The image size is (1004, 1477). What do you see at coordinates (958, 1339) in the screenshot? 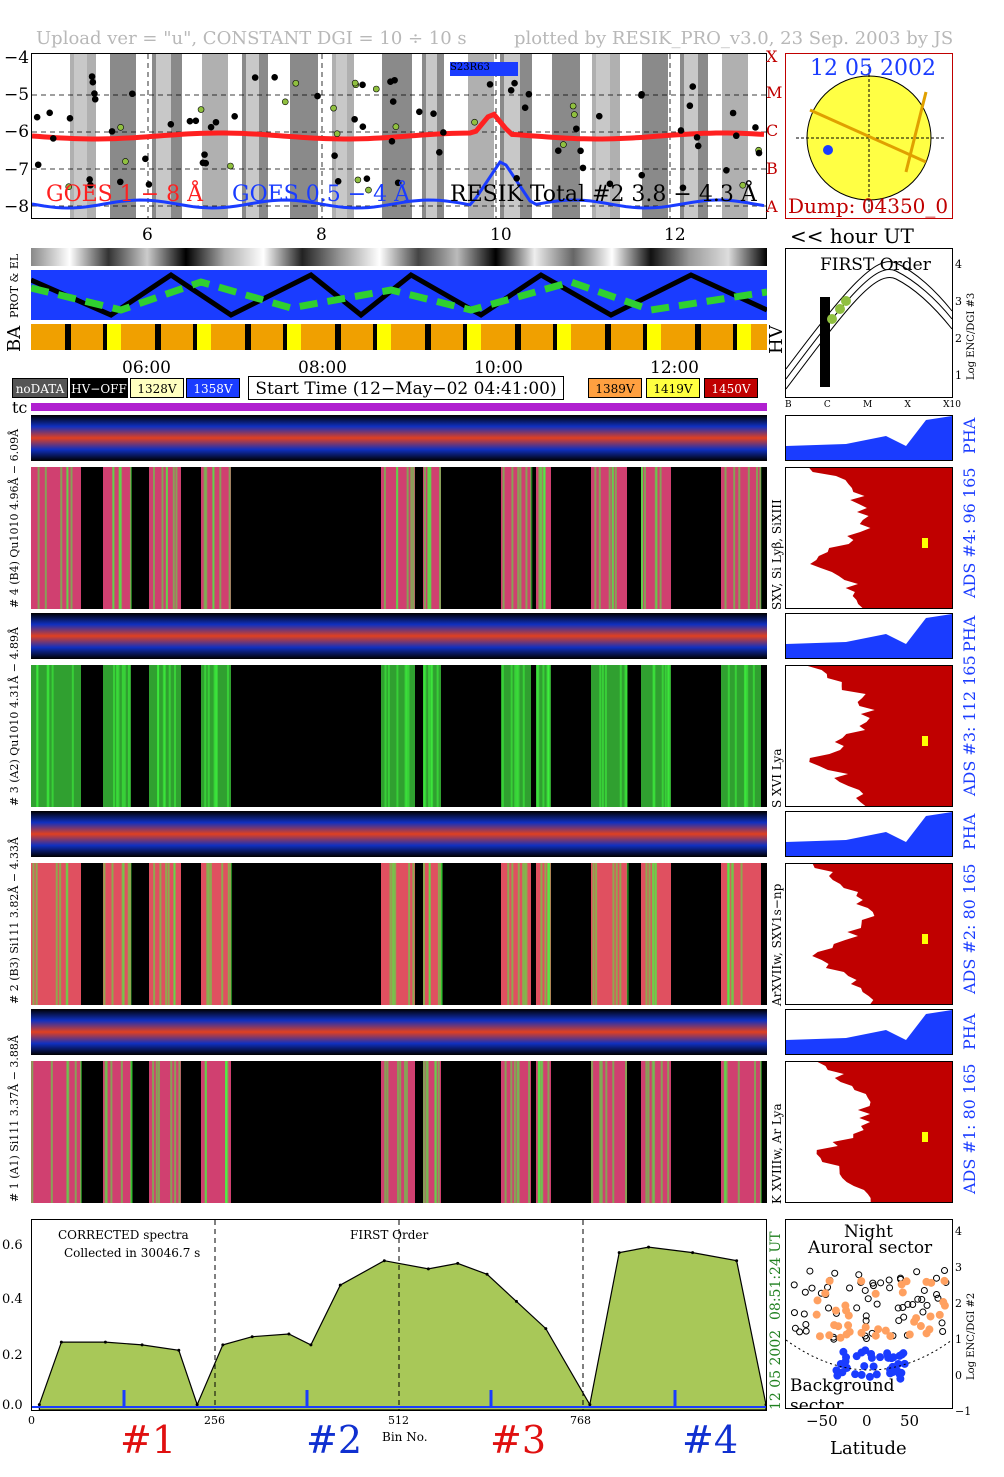
I see `aur-ytick: 1` at bounding box center [958, 1339].